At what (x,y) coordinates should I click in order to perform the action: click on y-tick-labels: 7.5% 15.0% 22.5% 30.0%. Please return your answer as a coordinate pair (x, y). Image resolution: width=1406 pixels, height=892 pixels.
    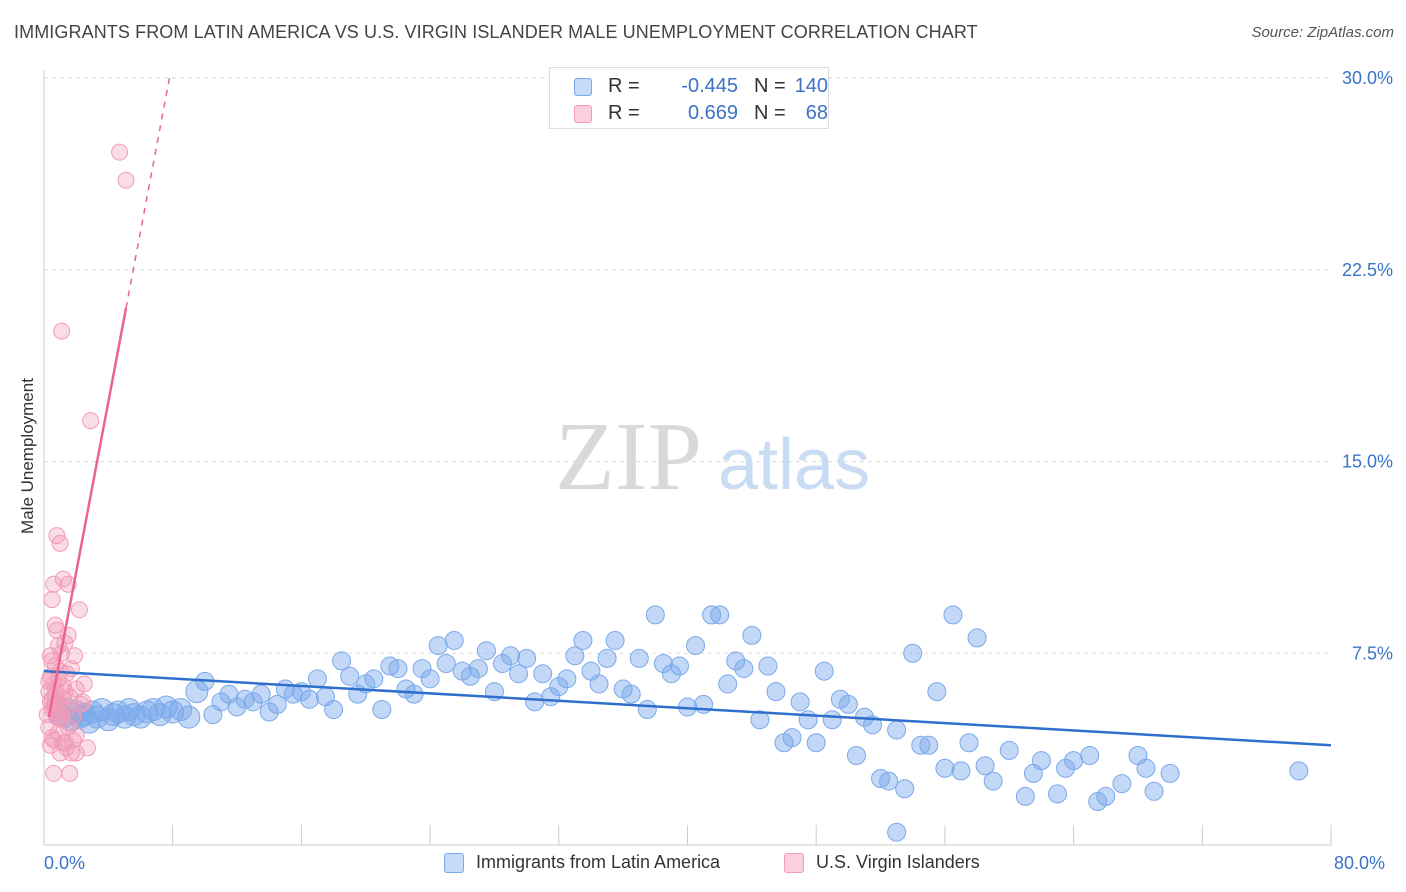
    Looking at the image, I should click on (1367, 365).